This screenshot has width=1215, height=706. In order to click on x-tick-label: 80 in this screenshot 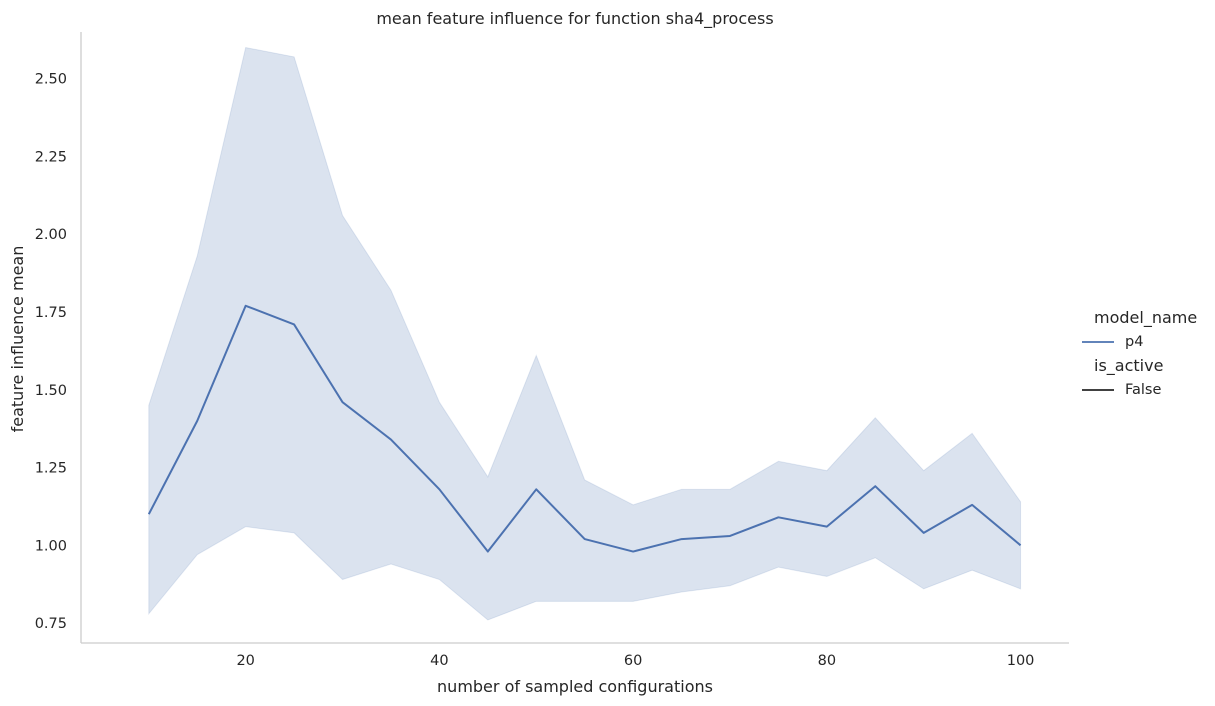, I will do `click(827, 661)`.